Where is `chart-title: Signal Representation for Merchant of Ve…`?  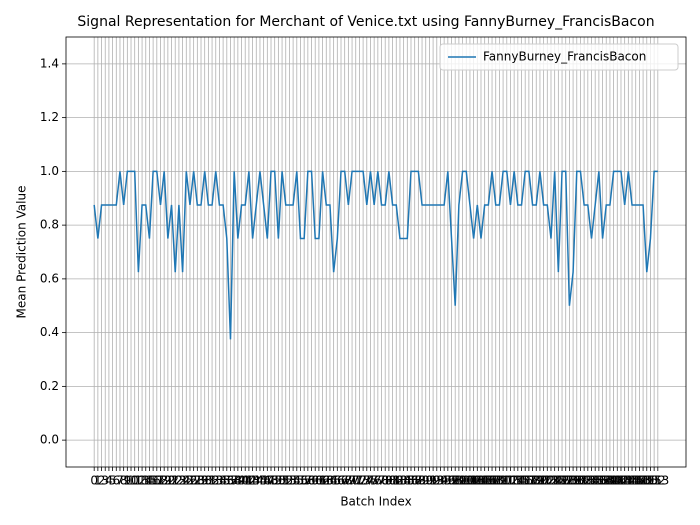
chart-title: Signal Representation for Merchant of Ve… is located at coordinates (365, 22).